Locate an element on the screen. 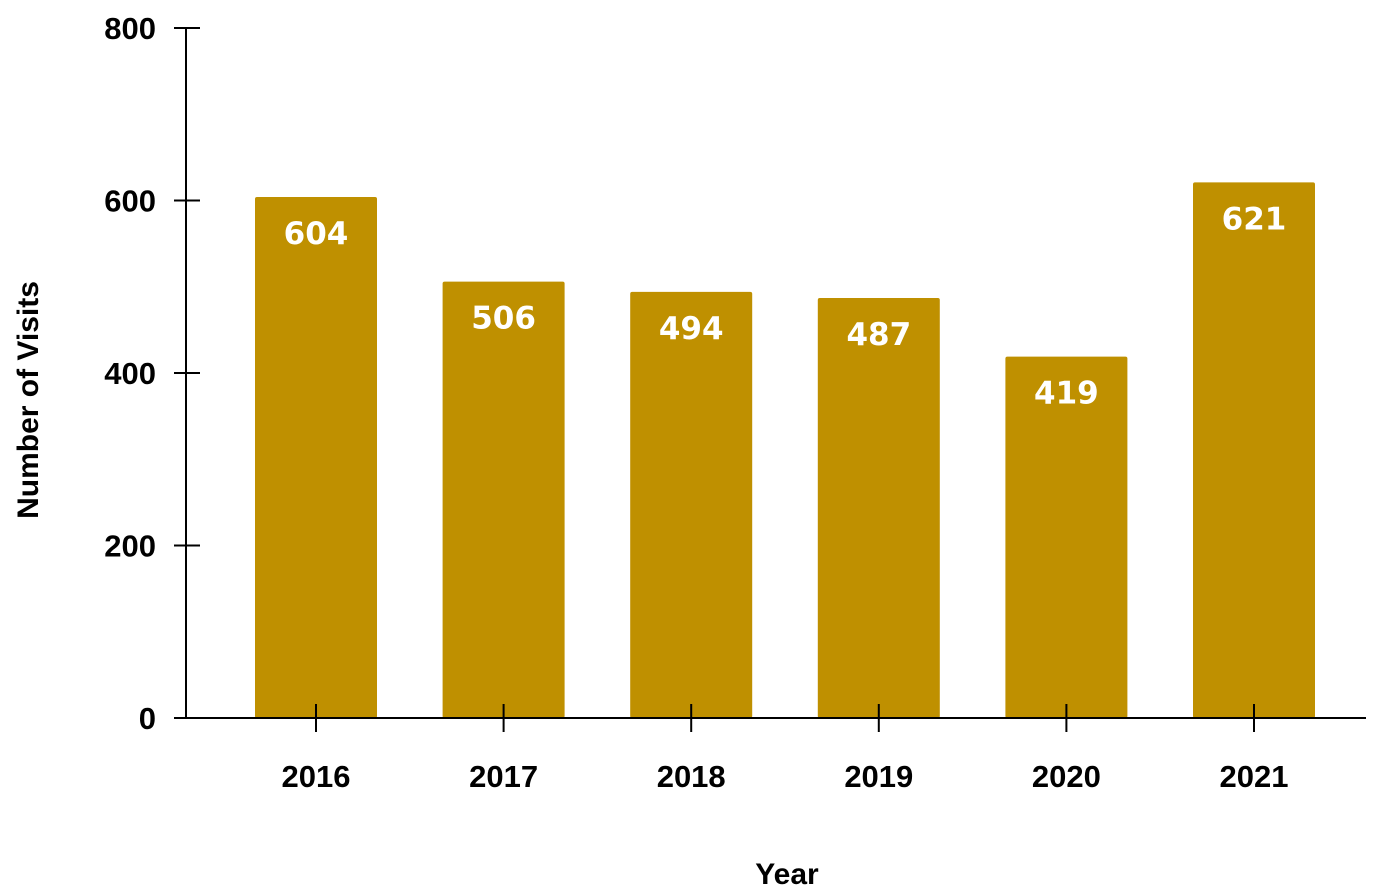  x-tick-label: 2017 is located at coordinates (503, 776).